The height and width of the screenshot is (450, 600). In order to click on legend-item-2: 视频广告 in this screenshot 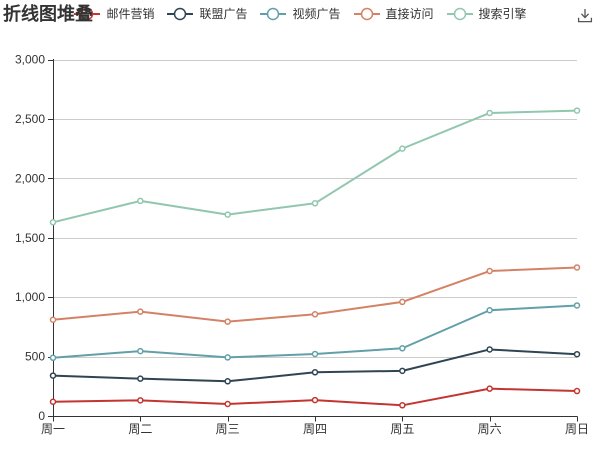, I will do `click(300, 14)`.